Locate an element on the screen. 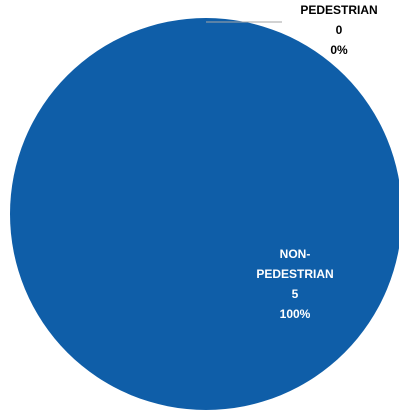  pedestrian-data-label: PEDESTRIAN 0 0% is located at coordinates (339, 30).